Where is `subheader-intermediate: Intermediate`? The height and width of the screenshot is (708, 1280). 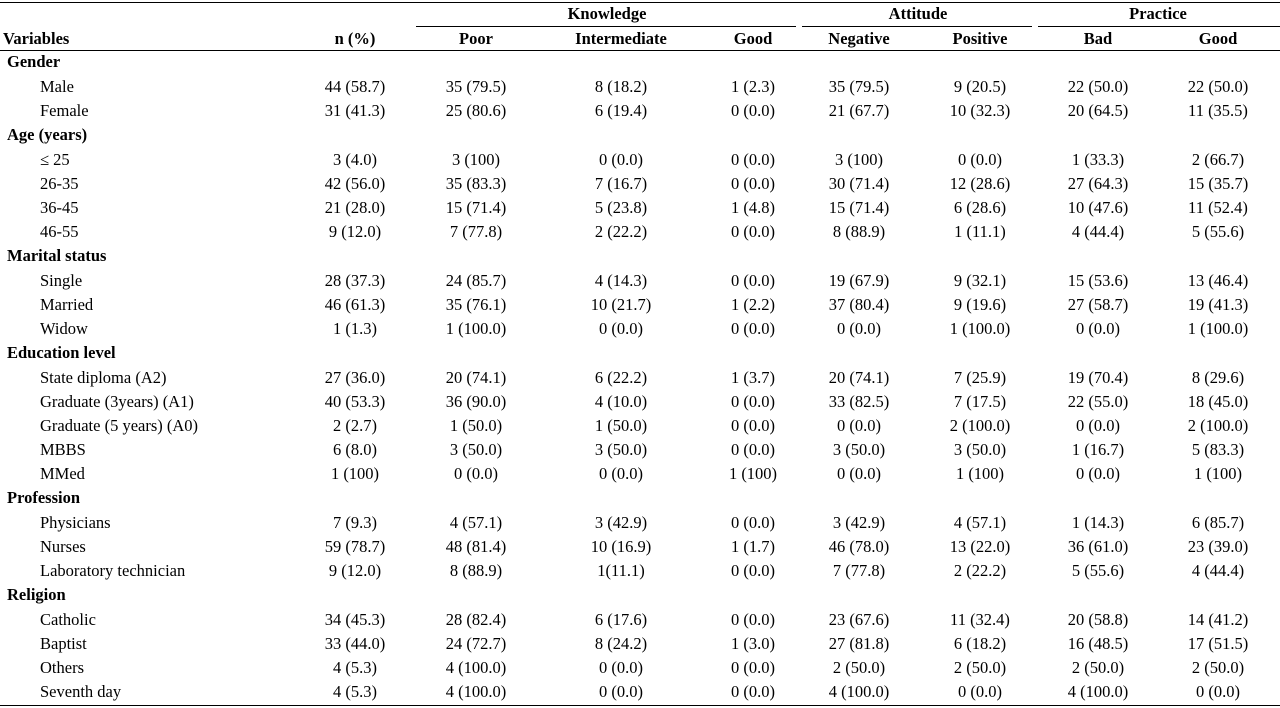 subheader-intermediate: Intermediate is located at coordinates (621, 38).